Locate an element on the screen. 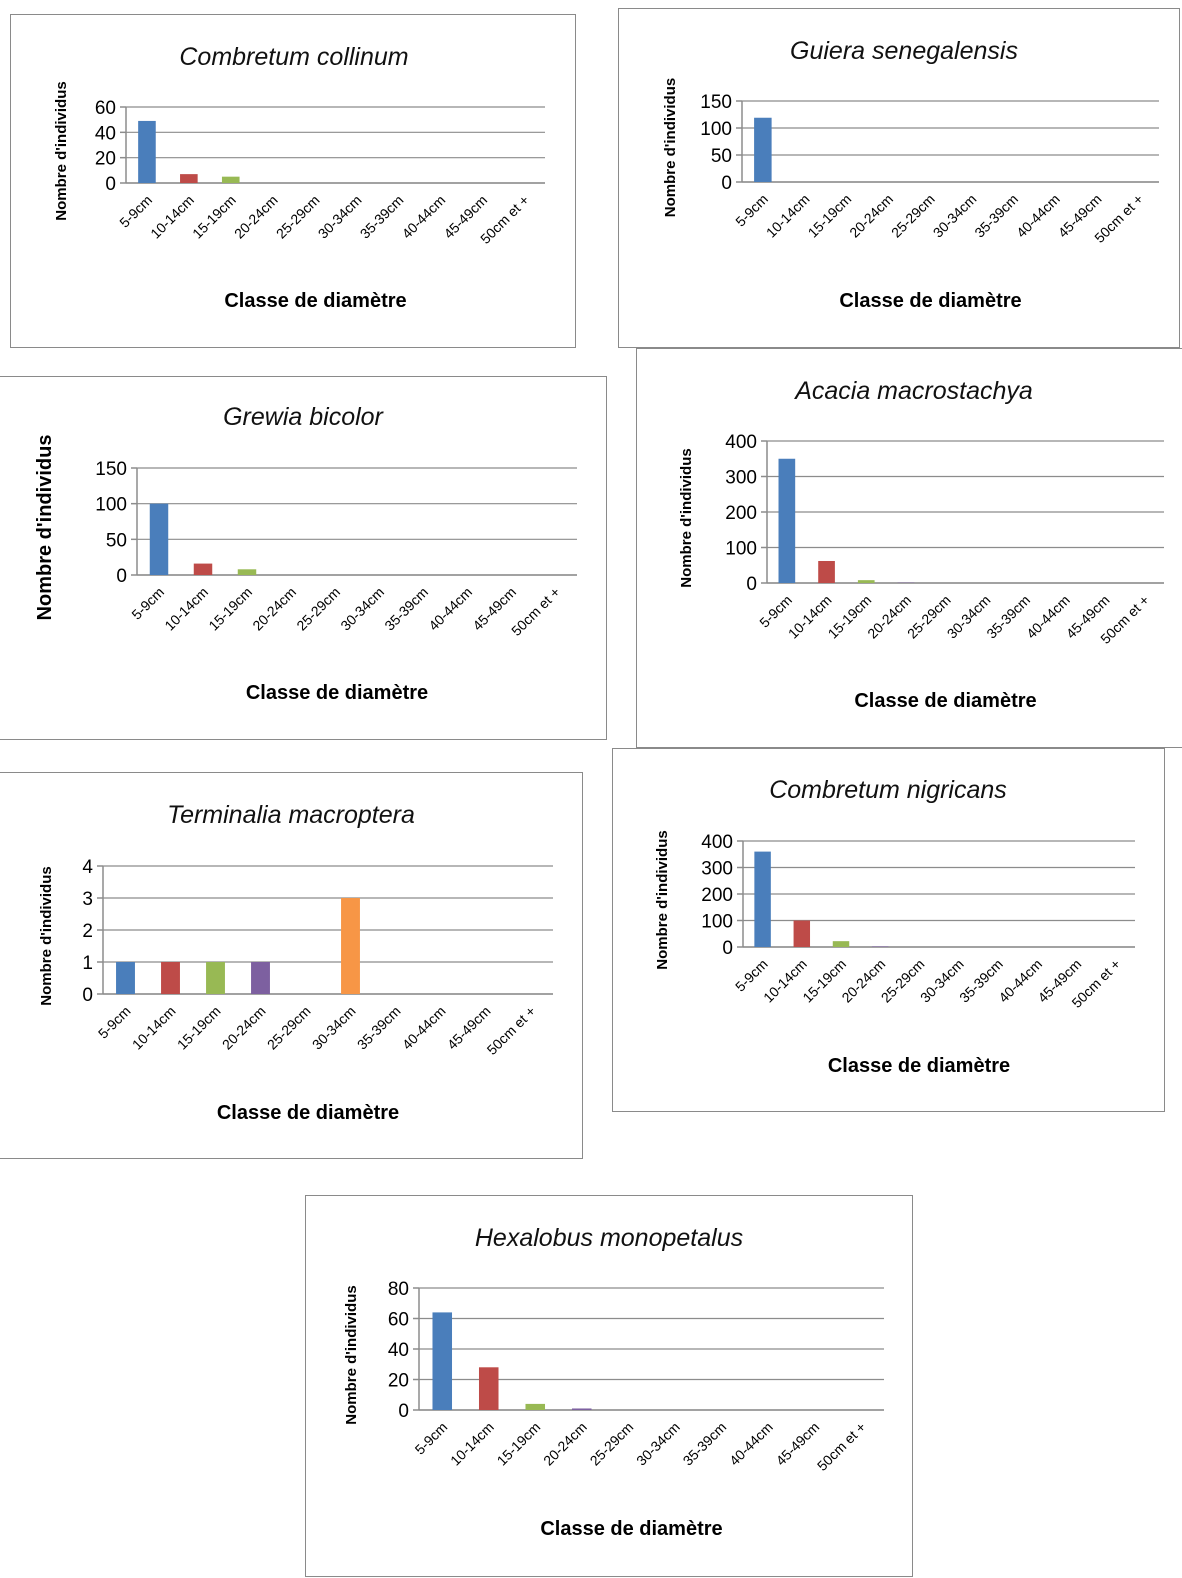 This screenshot has width=1182, height=1578. chart-title: Combretum collinum is located at coordinates (293, 57).